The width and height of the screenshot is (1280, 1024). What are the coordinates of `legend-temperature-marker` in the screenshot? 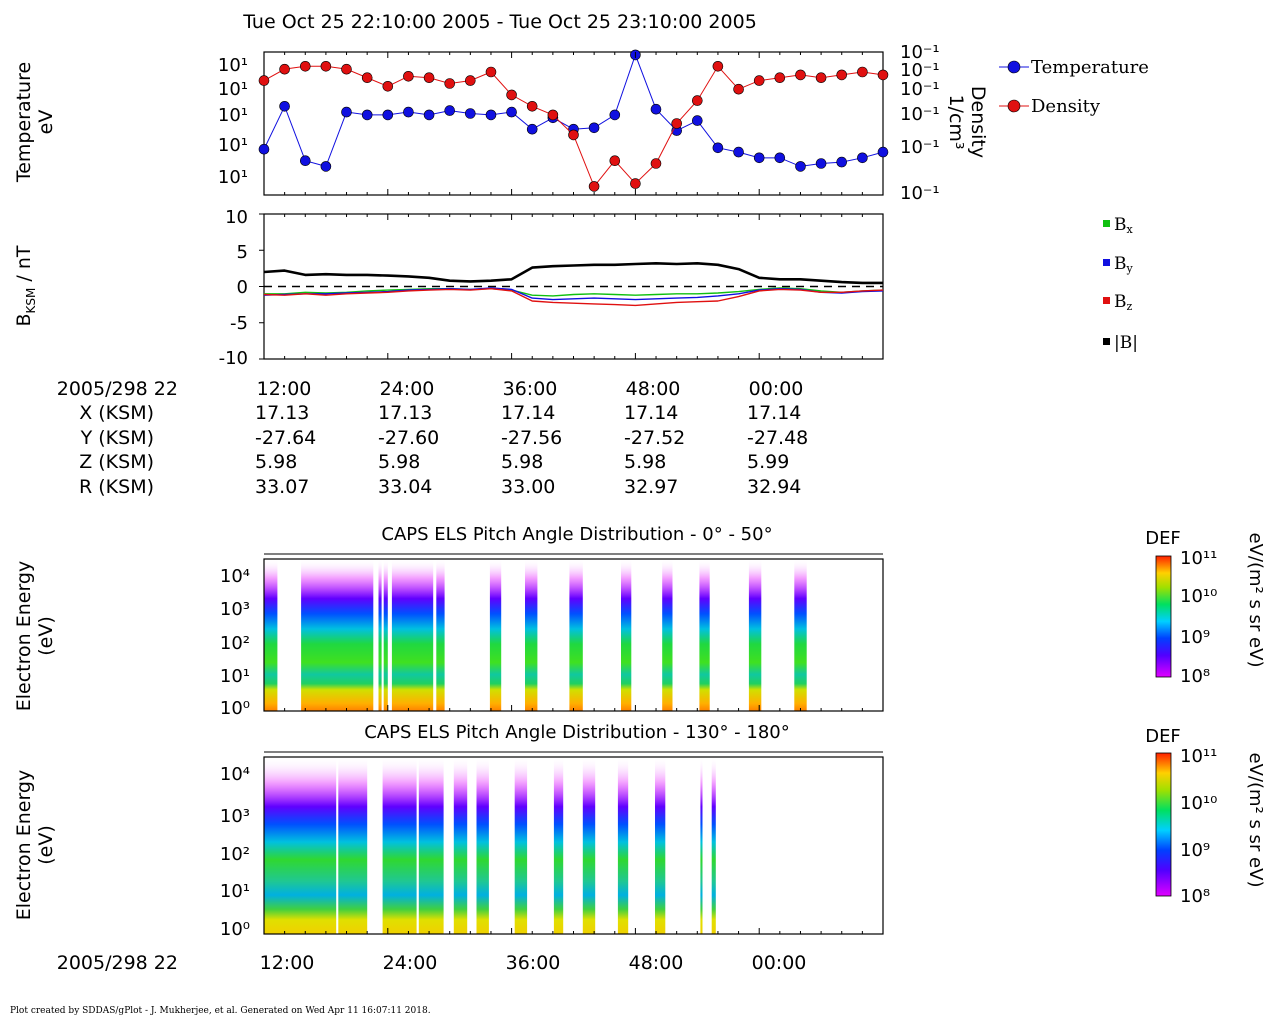 It's located at (1014, 67).